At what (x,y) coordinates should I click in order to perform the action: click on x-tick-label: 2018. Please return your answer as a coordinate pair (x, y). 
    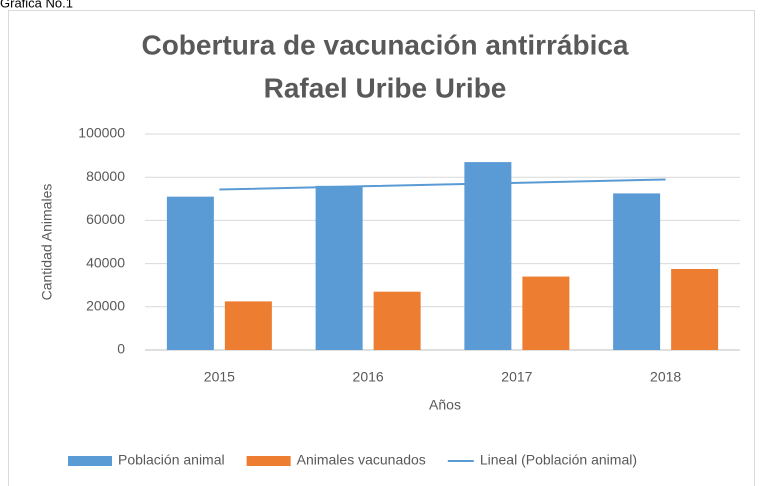
    Looking at the image, I should click on (665, 377).